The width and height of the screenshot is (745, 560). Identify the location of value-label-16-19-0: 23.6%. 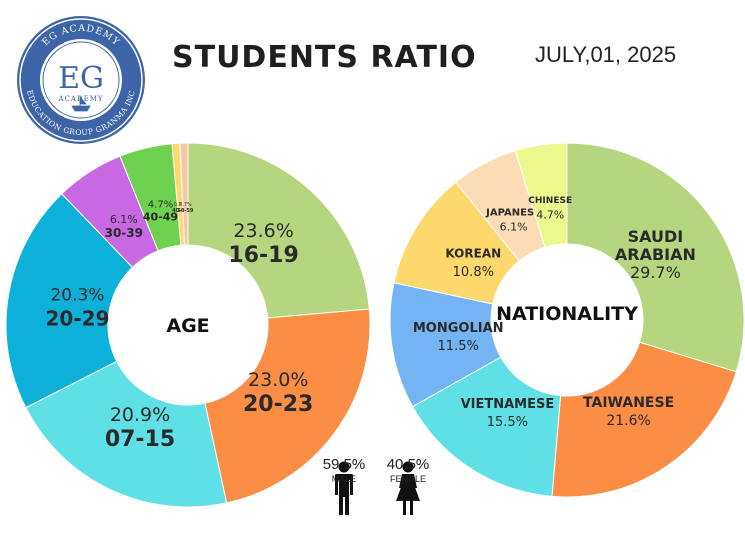
(263, 231).